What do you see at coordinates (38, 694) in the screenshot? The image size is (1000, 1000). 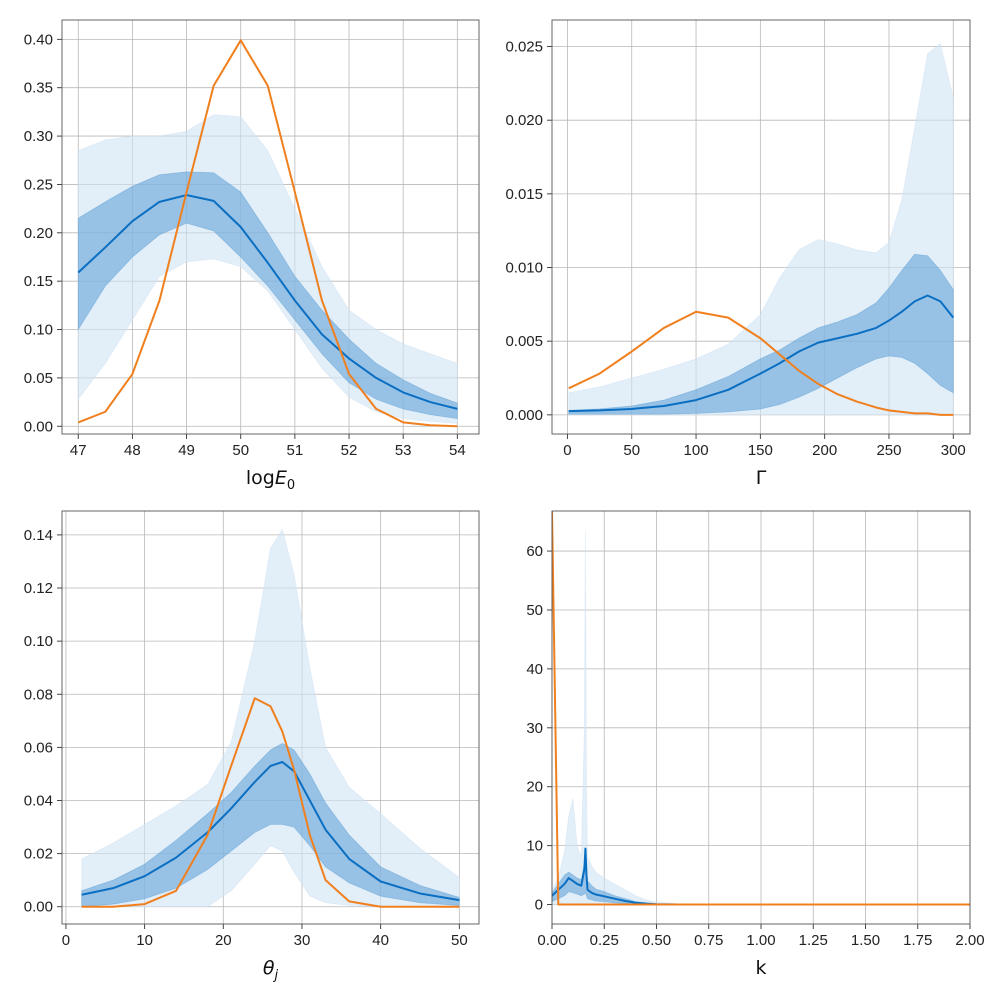 I see `y-tick-label: 0.08` at bounding box center [38, 694].